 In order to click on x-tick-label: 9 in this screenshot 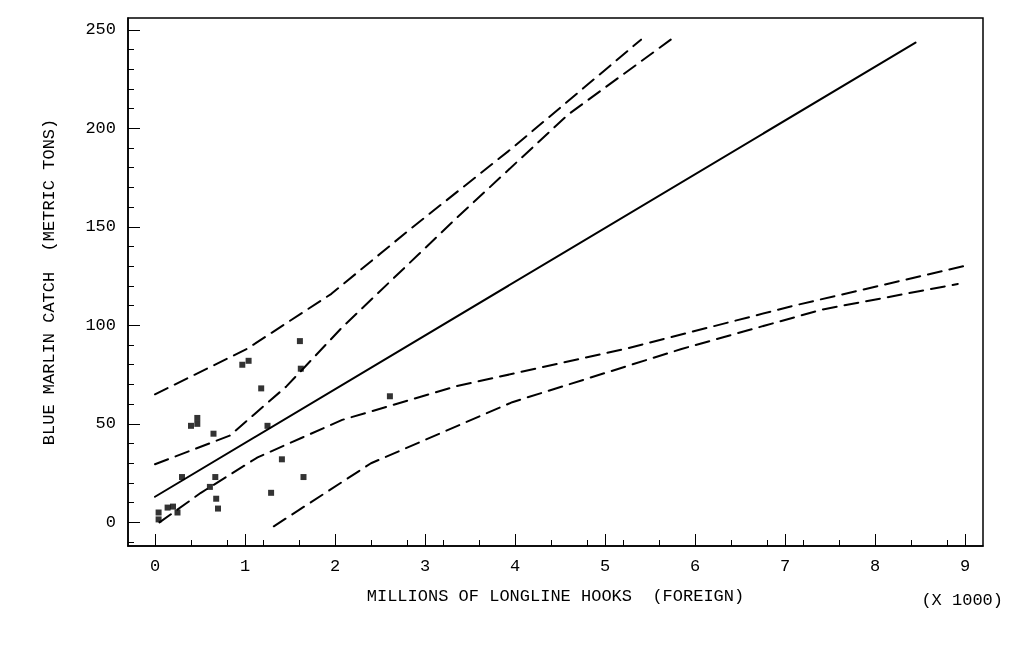, I will do `click(965, 566)`.